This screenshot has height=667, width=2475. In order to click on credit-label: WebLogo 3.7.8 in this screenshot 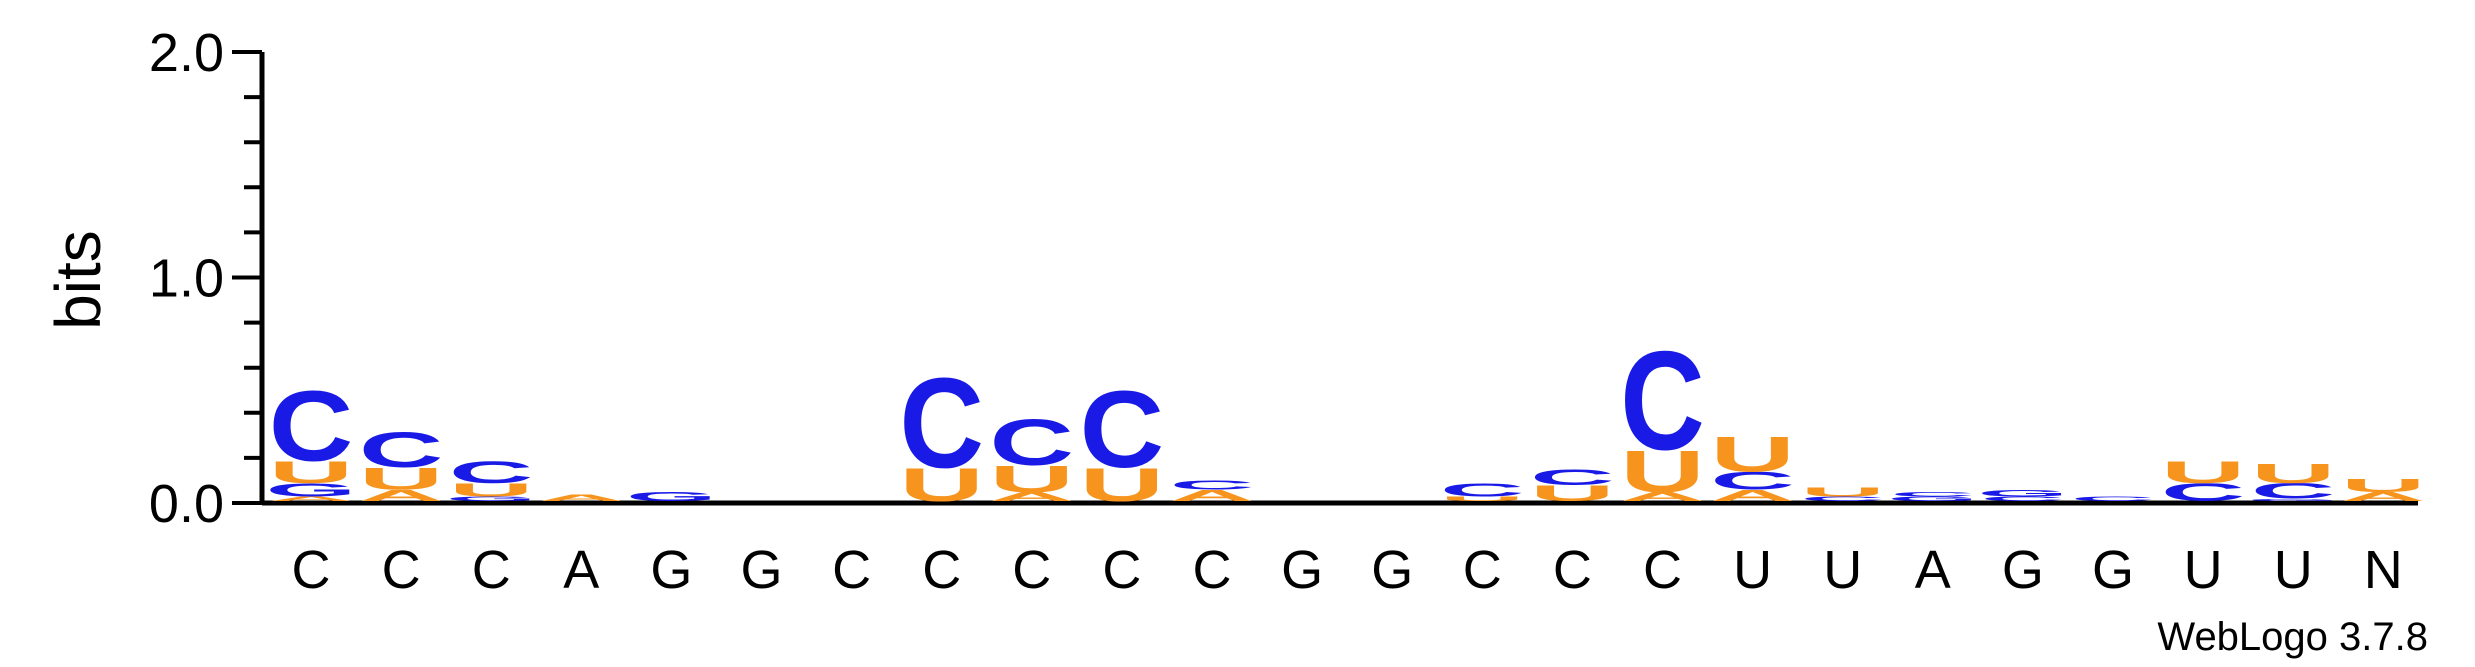, I will do `click(2292, 637)`.